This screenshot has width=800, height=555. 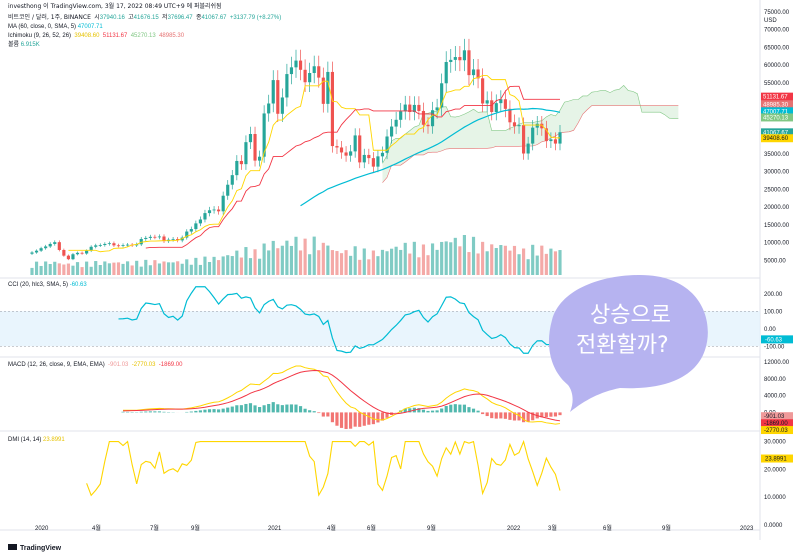 I want to click on price-tag-label: 45270.13, so click(x=776, y=118).